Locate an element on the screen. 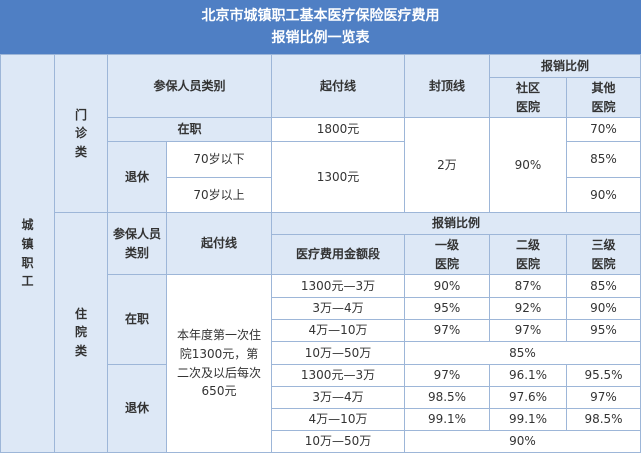  header-cell: 医疗费用金额段 is located at coordinates (338, 255).